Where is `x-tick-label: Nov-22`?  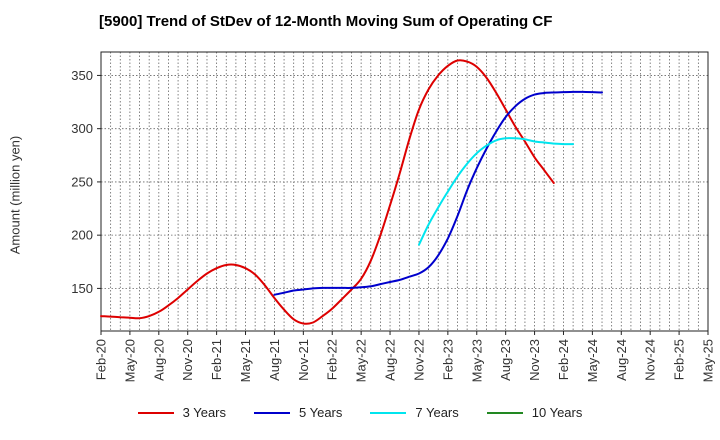 x-tick-label: Nov-22 is located at coordinates (418, 360).